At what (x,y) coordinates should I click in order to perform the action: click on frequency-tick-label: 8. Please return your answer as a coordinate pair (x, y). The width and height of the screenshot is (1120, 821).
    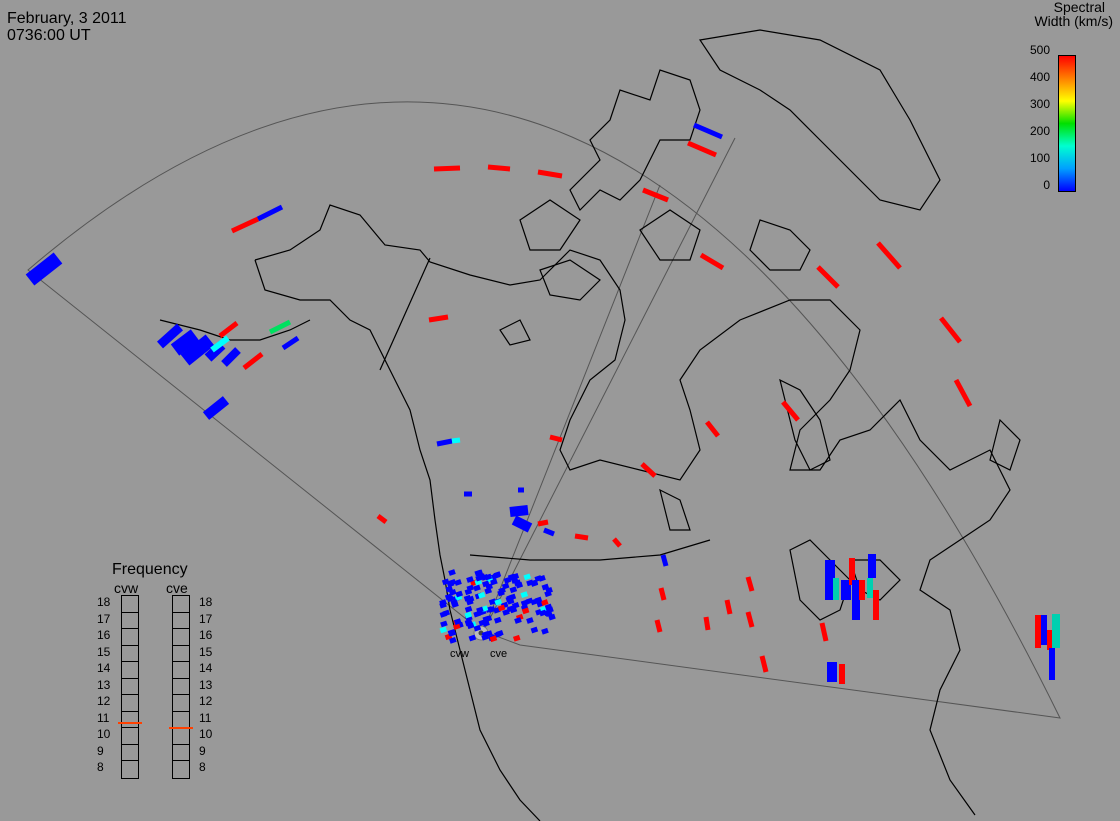
    Looking at the image, I should click on (202, 767).